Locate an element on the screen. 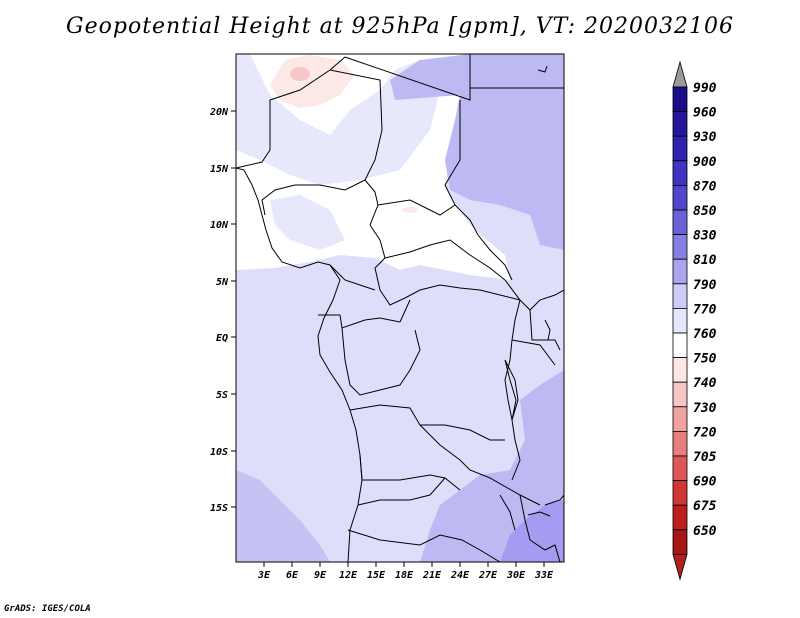 The width and height of the screenshot is (800, 618). field-790-west-patch is located at coordinates (307, 222).